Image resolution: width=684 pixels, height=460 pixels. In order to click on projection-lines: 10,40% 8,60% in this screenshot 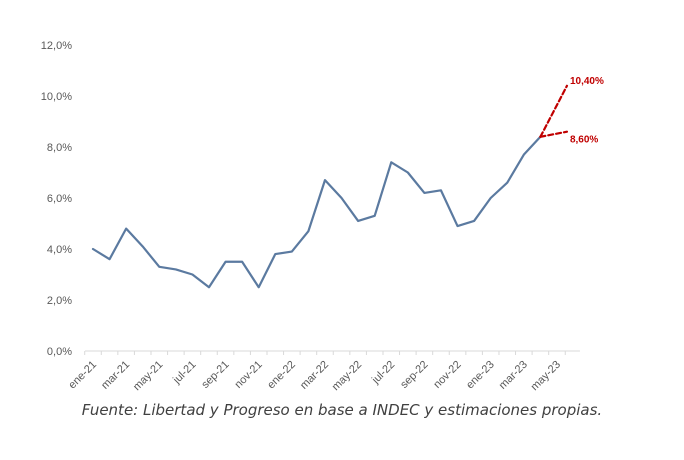, I will do `click(571, 111)`.